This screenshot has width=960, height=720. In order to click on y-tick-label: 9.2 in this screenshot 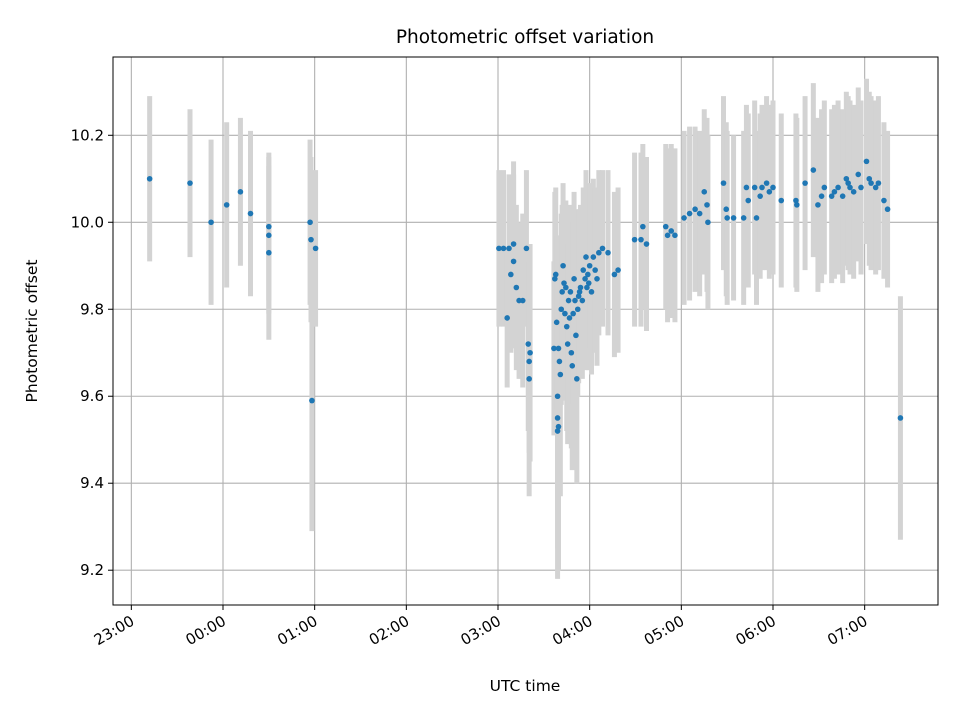, I will do `click(92, 570)`.